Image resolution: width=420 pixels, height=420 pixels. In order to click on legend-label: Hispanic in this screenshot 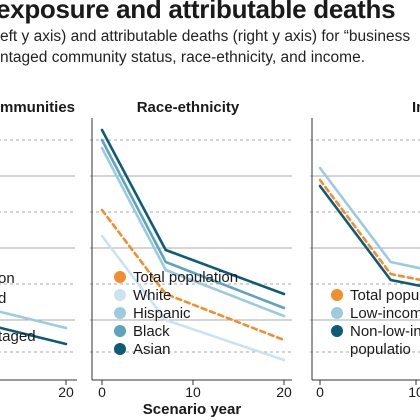, I will do `click(162, 313)`.